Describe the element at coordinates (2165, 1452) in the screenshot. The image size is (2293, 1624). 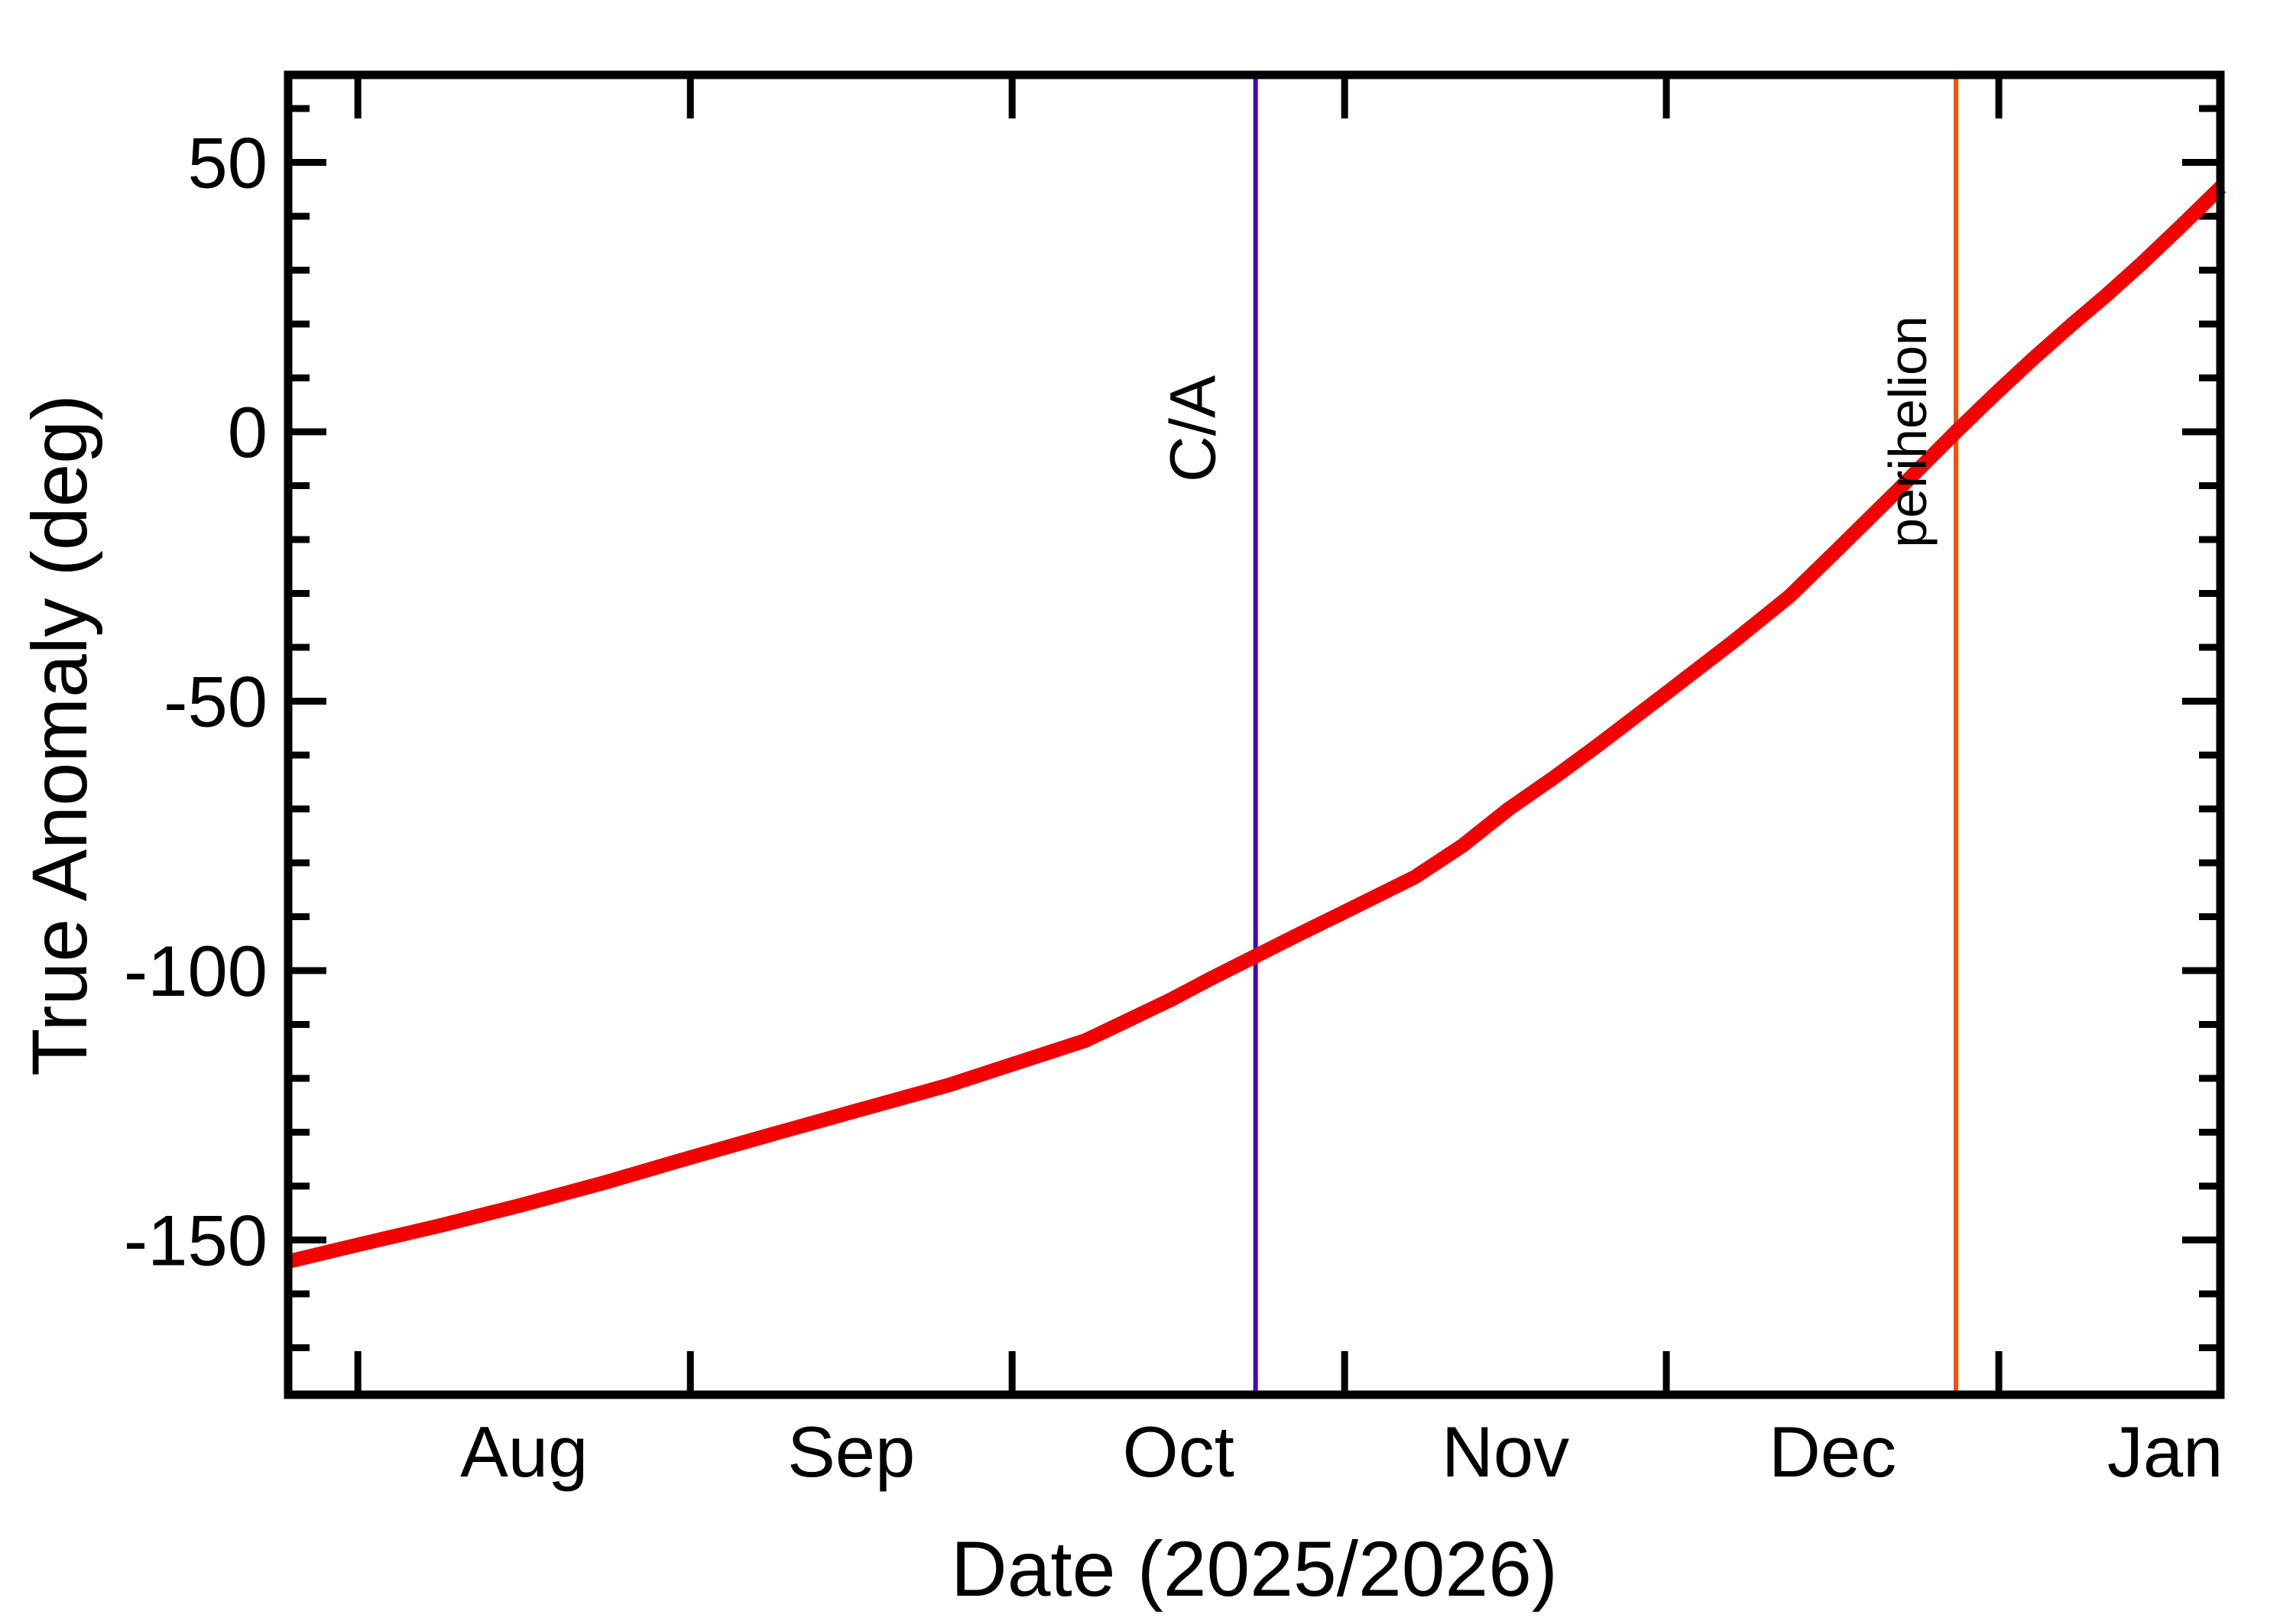
I see `x-month-label: Jan` at that location.